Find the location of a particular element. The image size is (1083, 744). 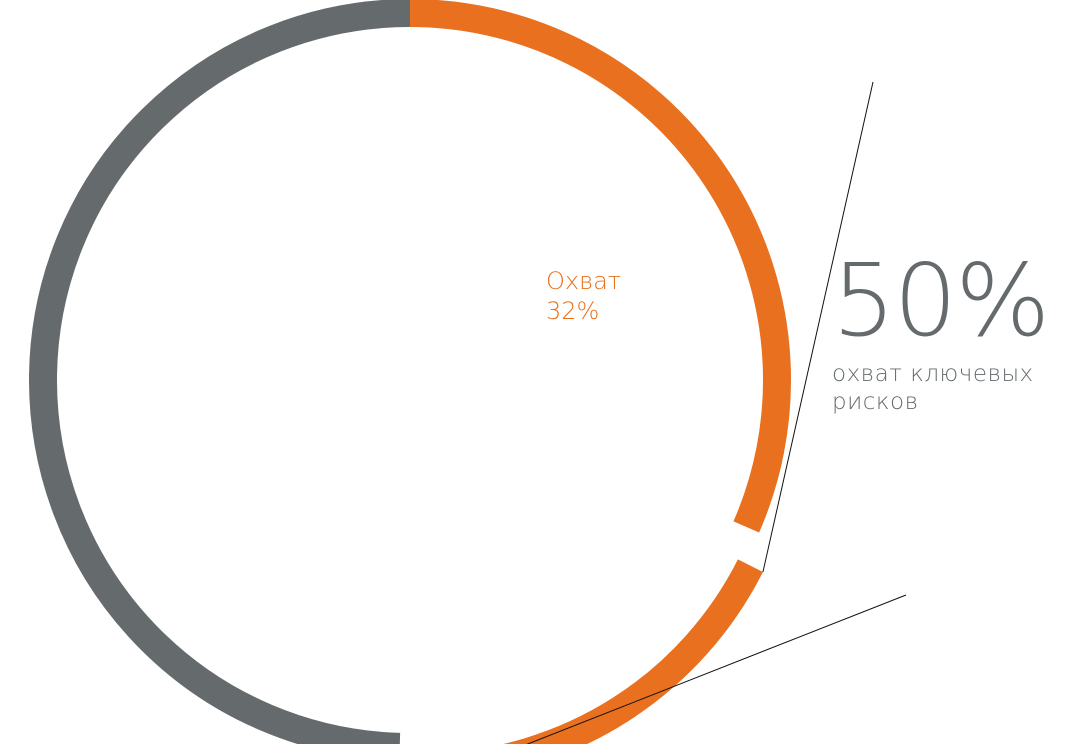

inner-label-value: 32% is located at coordinates (573, 311).